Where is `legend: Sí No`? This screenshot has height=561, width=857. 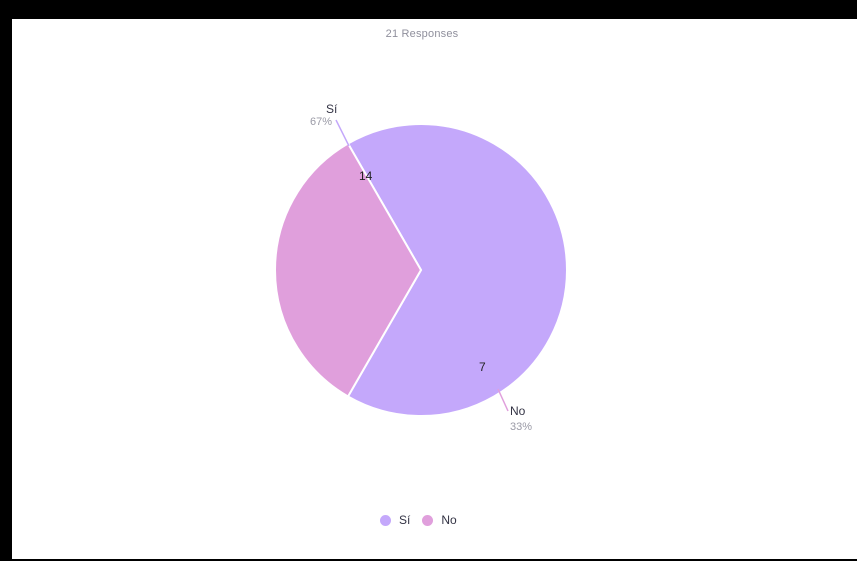
legend: Sí No is located at coordinates (424, 520).